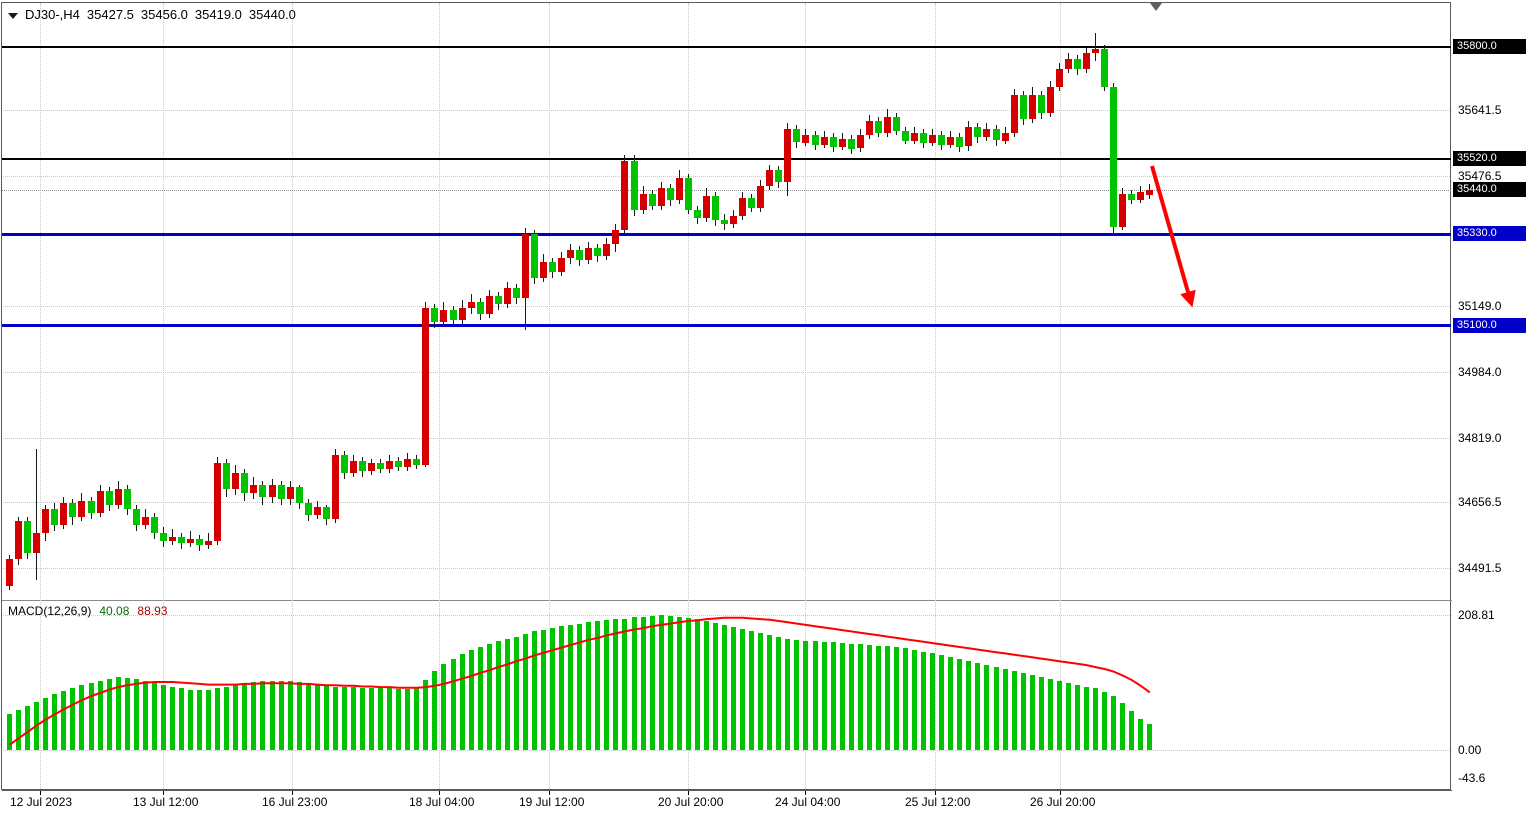 The width and height of the screenshot is (1526, 813). I want to click on price-axis-label: 34984.0, so click(1480, 371).